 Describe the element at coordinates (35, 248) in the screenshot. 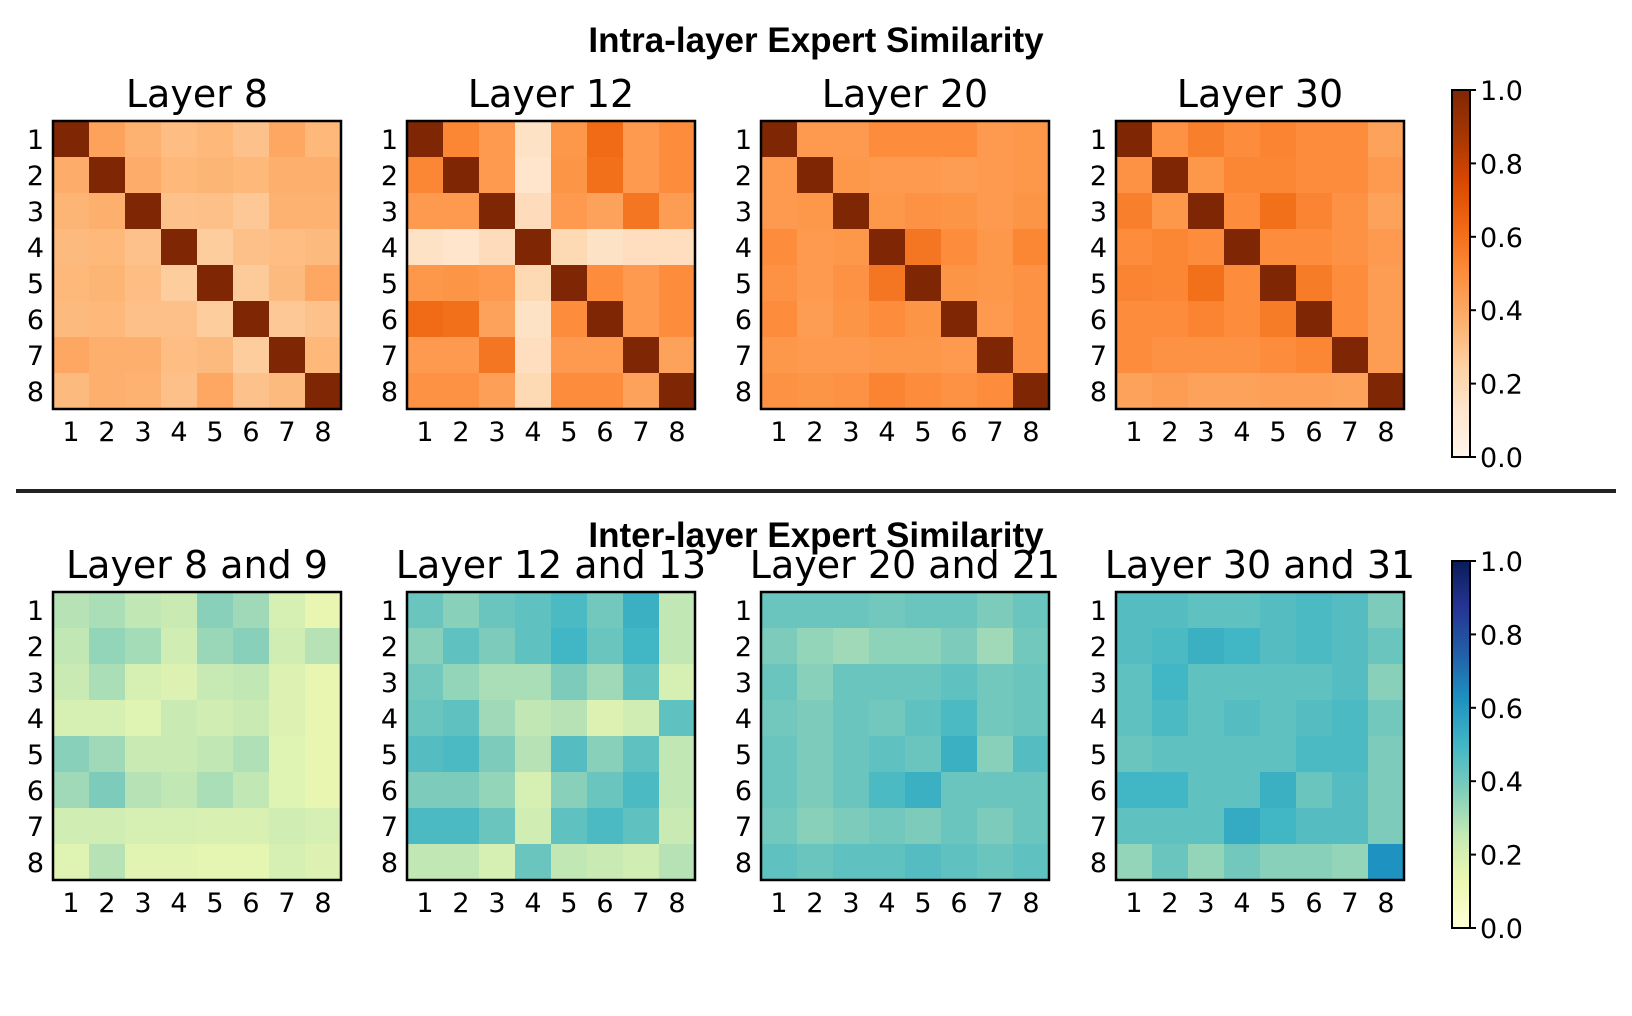

I see `y-tick-label: 4` at that location.